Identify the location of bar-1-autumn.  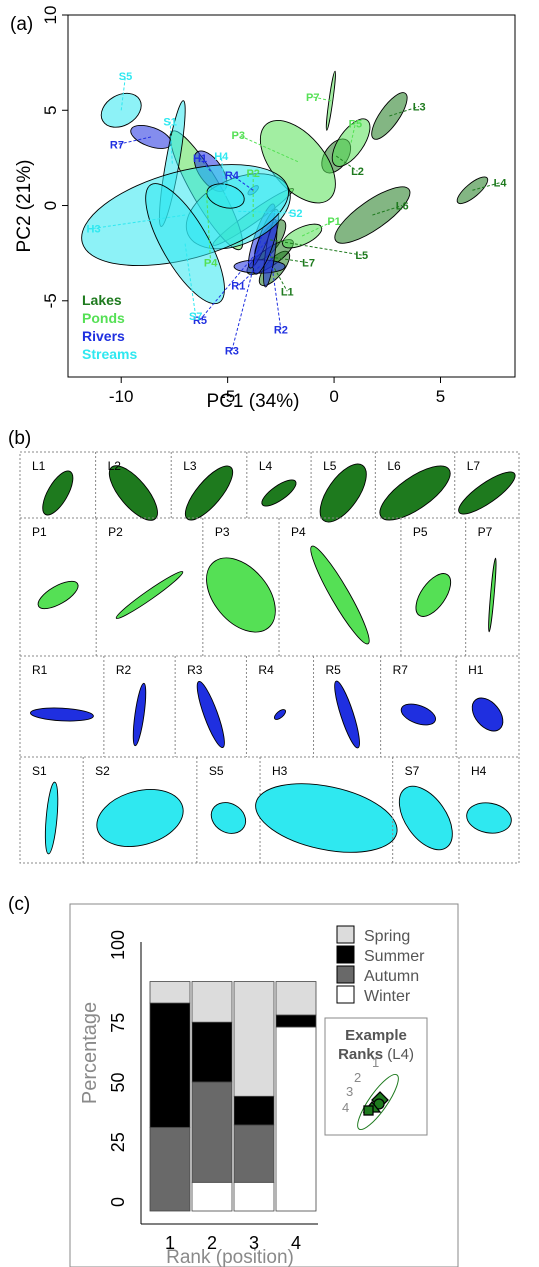
(170, 1169).